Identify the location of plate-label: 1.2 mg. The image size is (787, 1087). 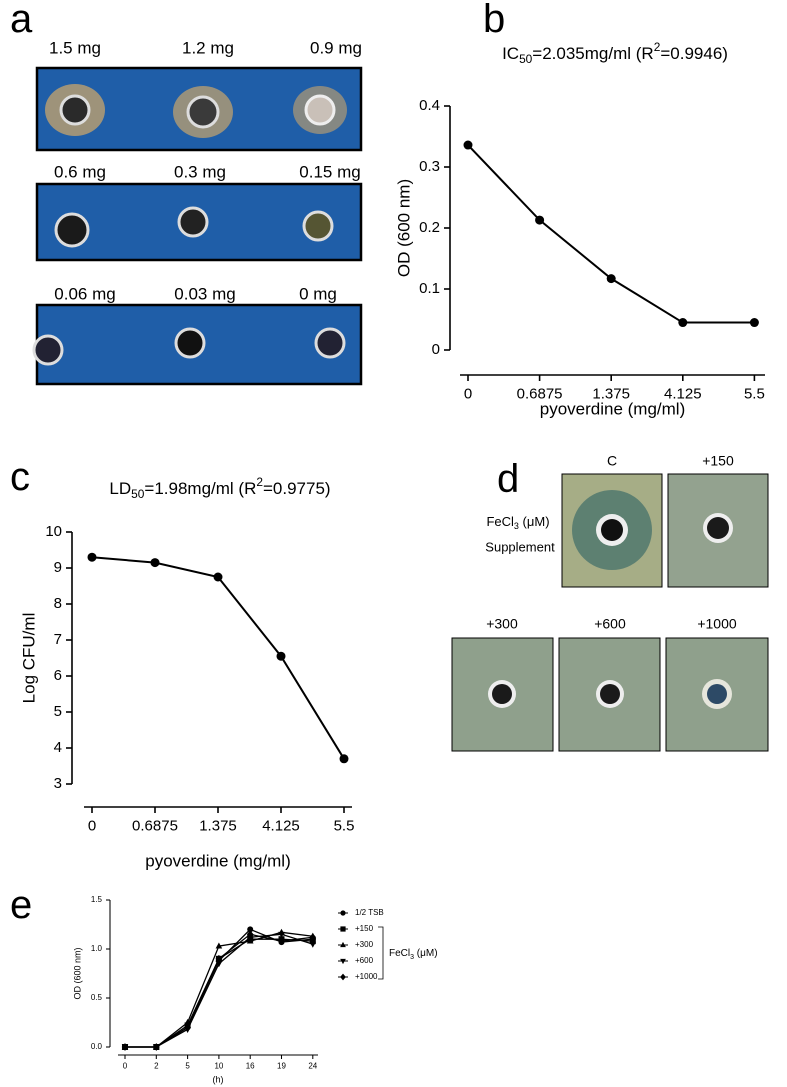
(208, 47).